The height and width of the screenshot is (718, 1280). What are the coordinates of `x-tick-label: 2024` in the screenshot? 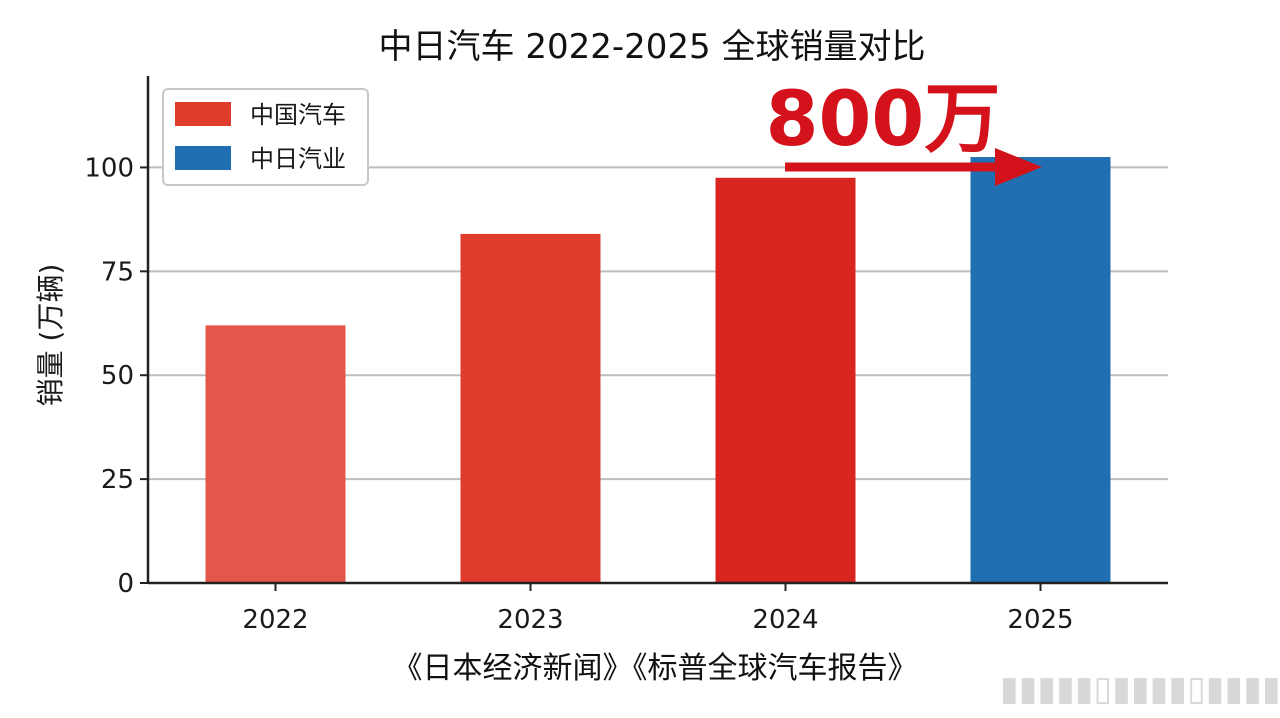 It's located at (785, 620).